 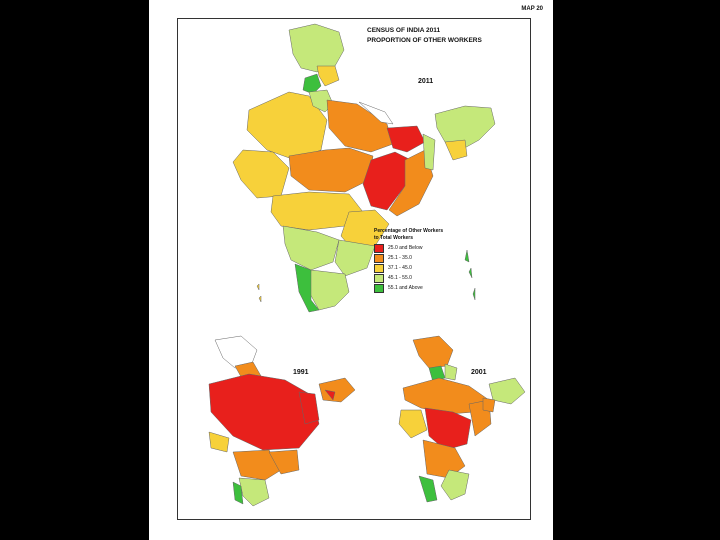 I want to click on legend-item: 37.1 - 45.0, so click(x=408, y=268).